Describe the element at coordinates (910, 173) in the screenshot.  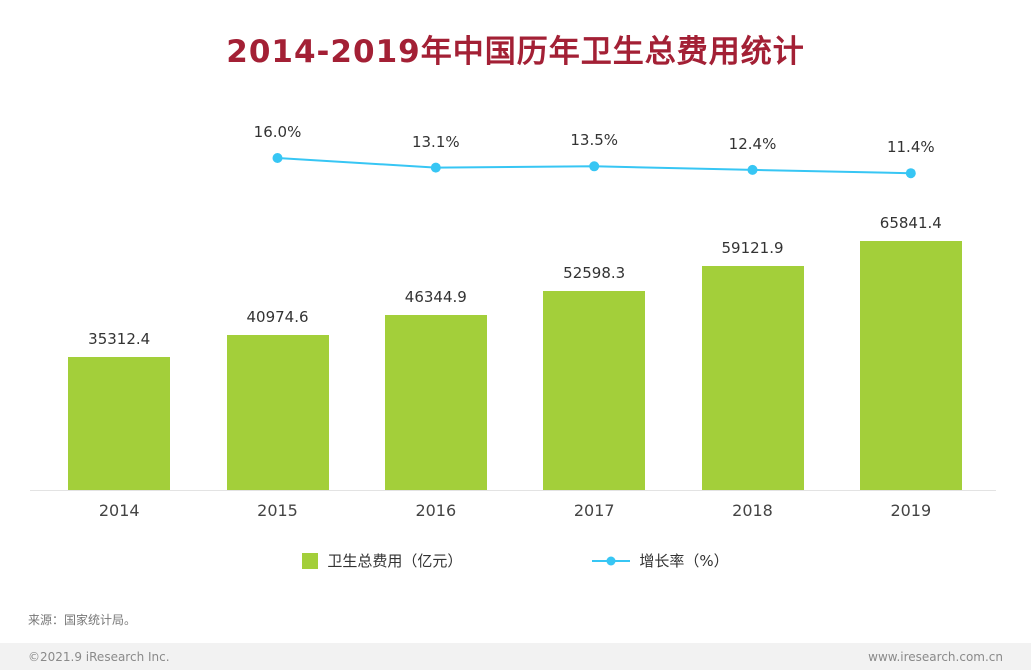
I see `growth-point-2019` at that location.